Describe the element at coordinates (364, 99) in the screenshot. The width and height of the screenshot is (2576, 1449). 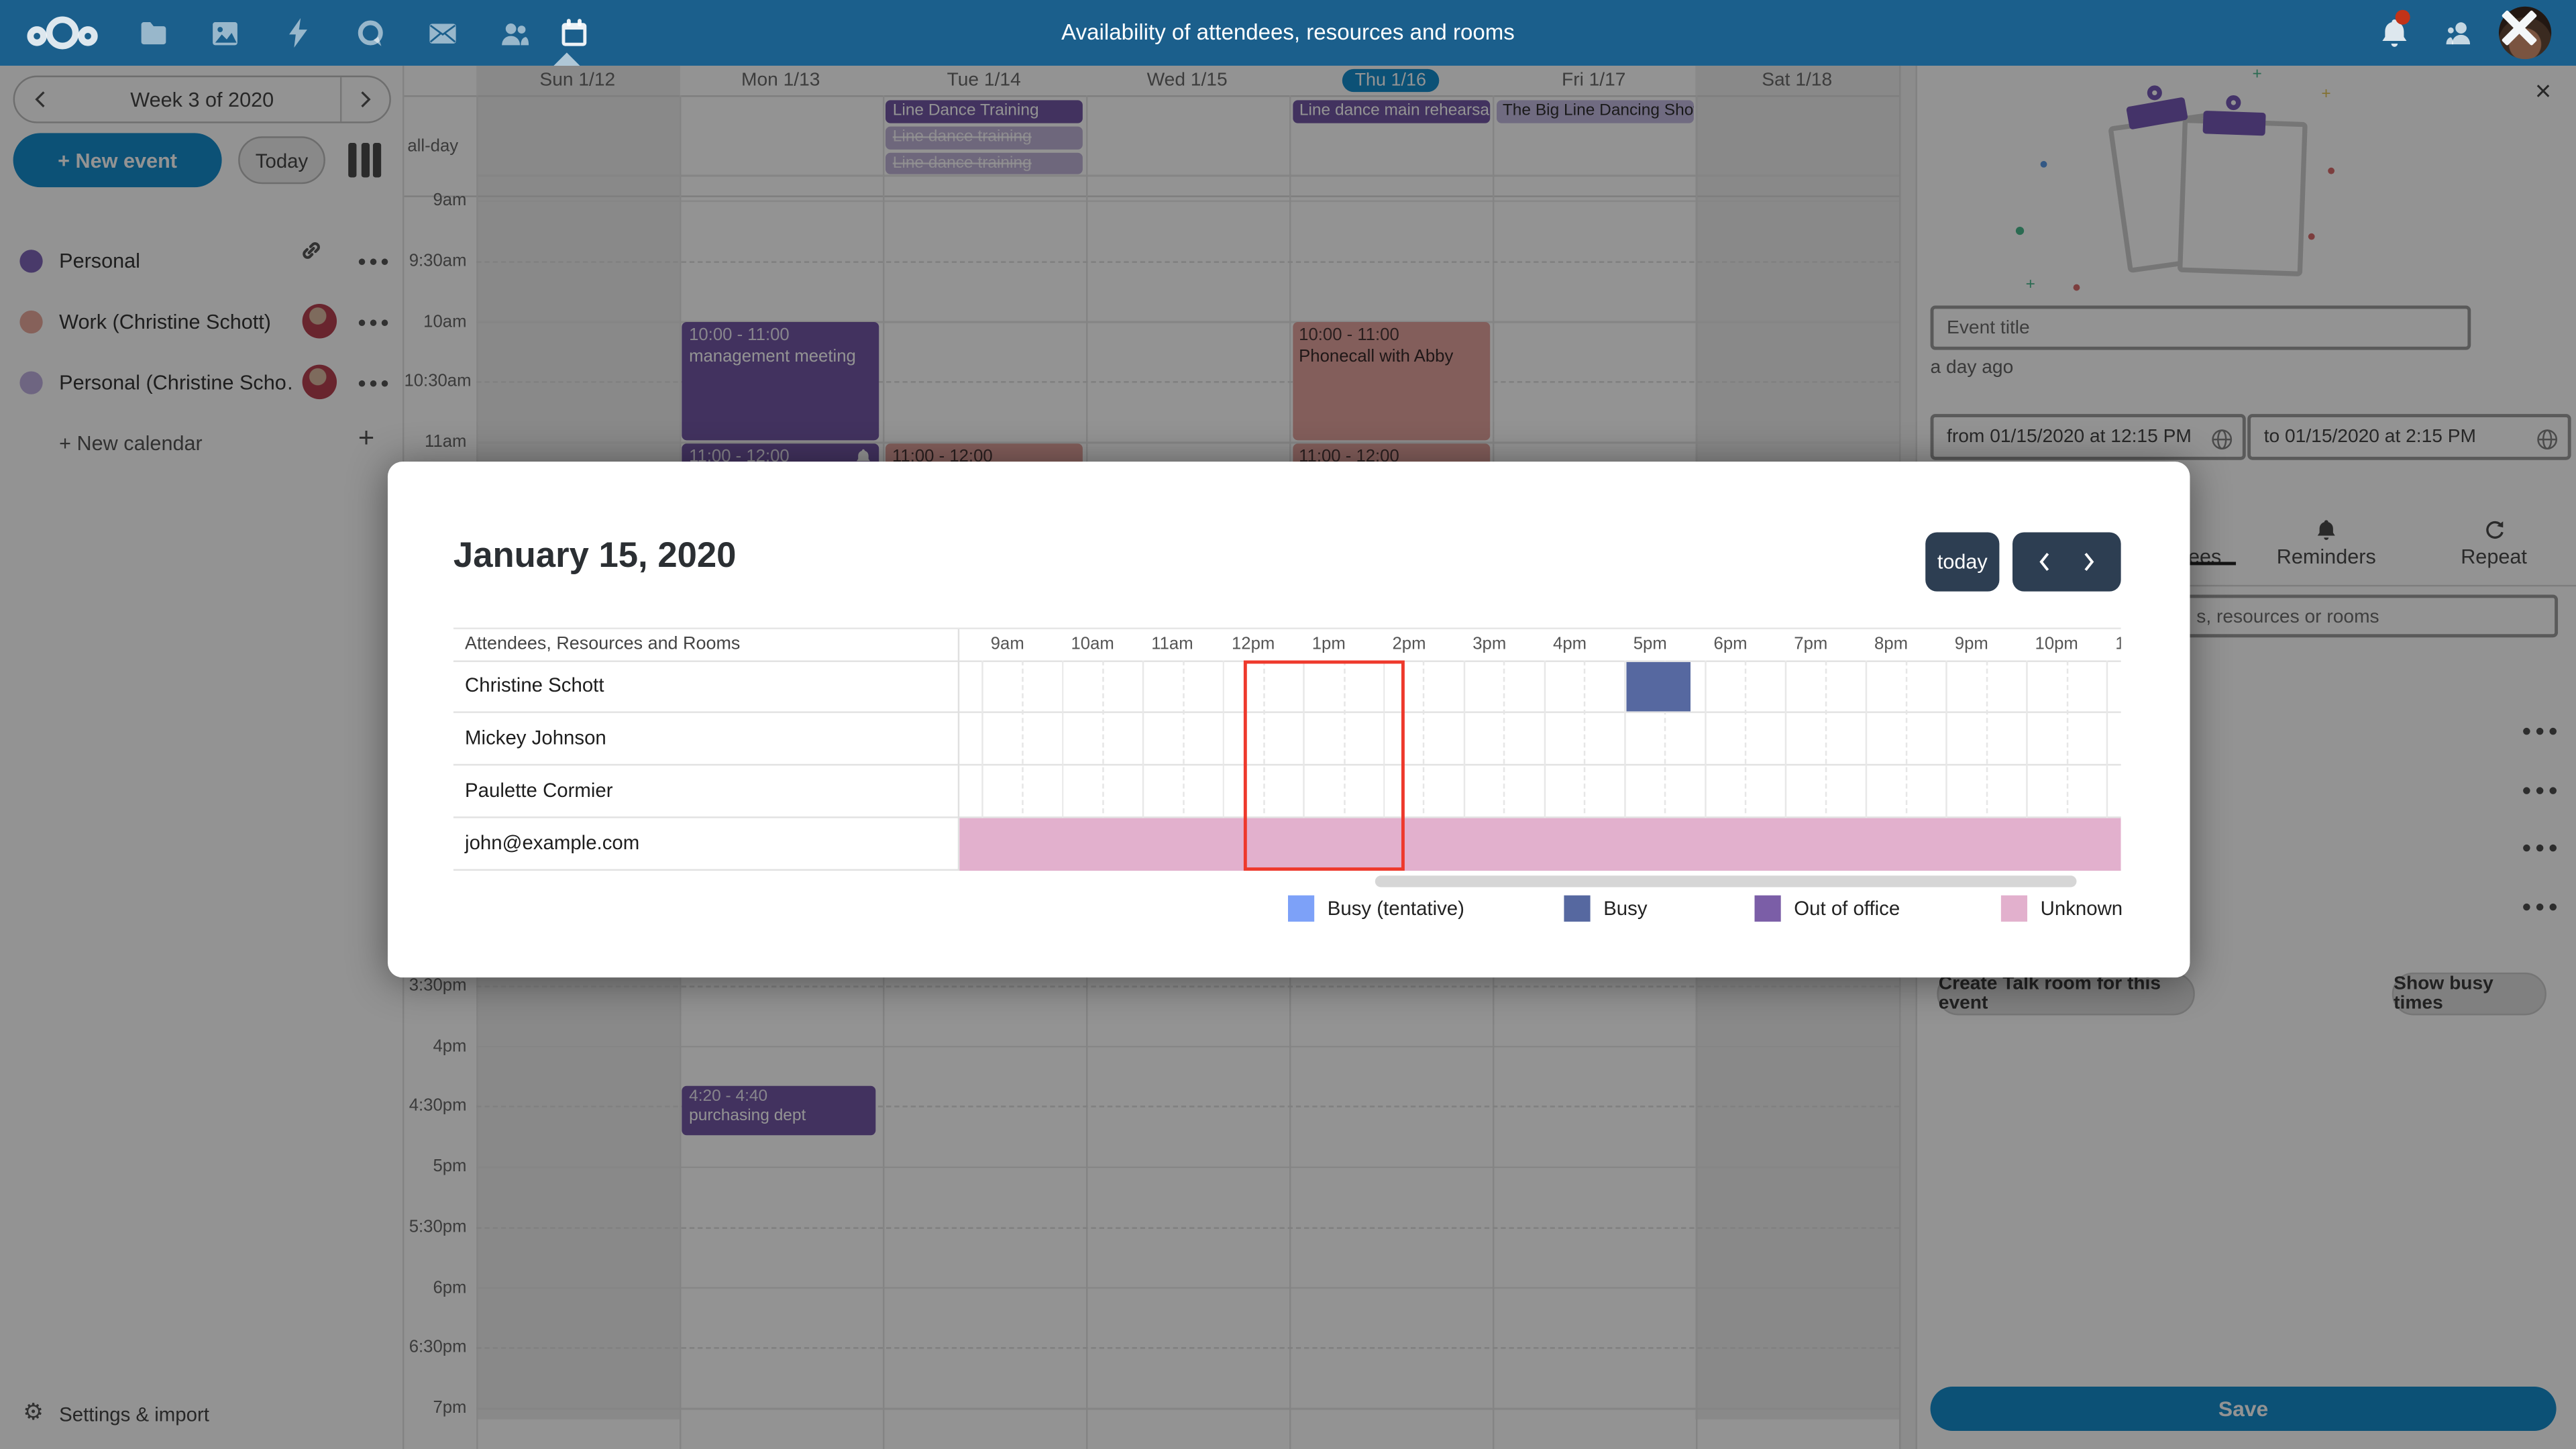
I see `next-week-button` at that location.